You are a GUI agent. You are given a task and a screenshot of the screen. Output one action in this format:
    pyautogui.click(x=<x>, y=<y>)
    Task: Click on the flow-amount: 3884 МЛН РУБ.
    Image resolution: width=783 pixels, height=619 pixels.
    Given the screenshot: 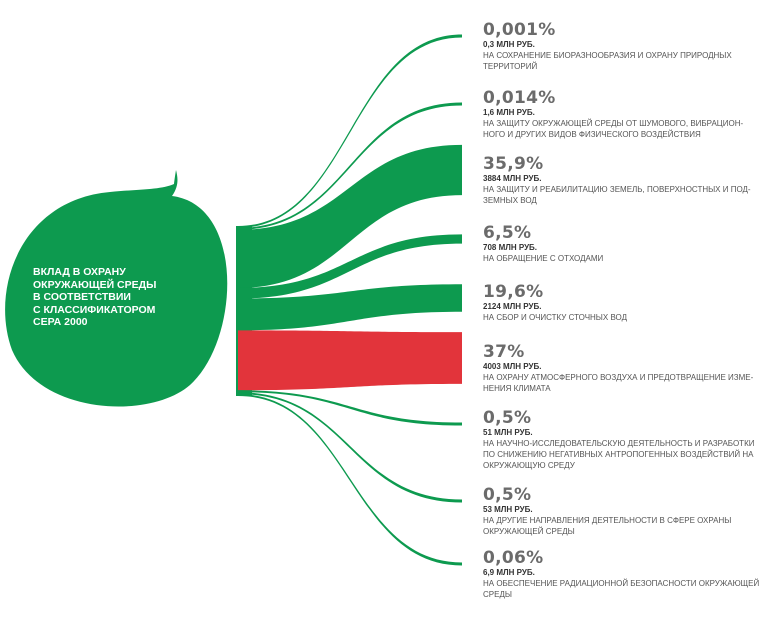 What is the action you would take?
    pyautogui.click(x=512, y=178)
    